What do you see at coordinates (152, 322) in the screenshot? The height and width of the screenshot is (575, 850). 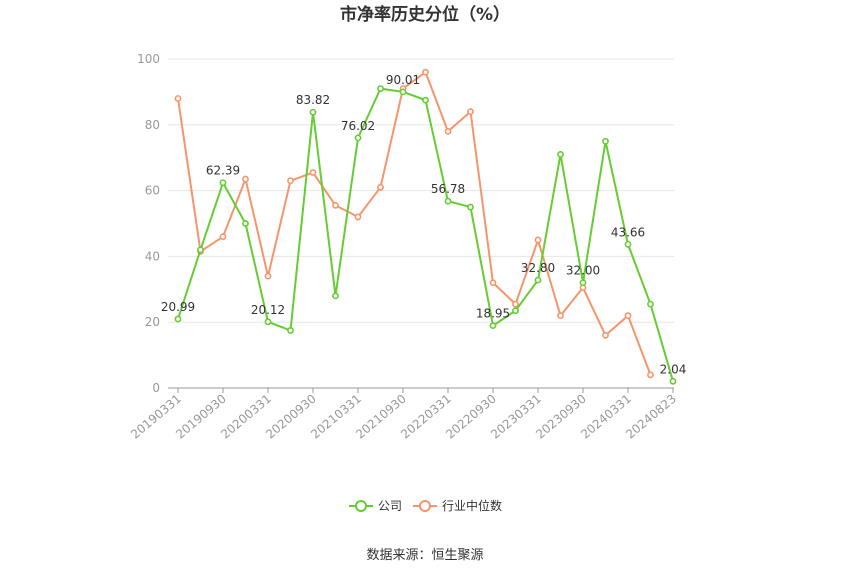 I see `y-tick-label: 20` at bounding box center [152, 322].